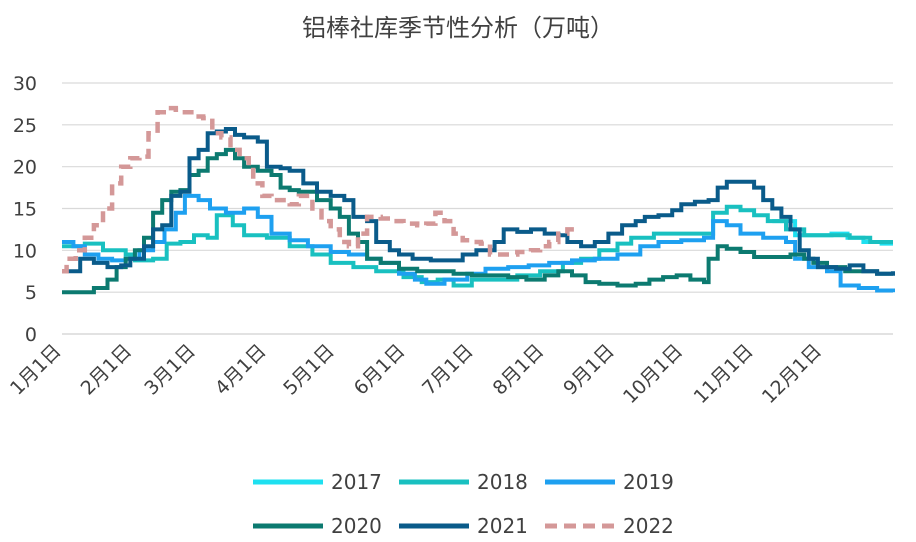 This screenshot has width=916, height=542. I want to click on legend-label-2022: 2022, so click(648, 526).